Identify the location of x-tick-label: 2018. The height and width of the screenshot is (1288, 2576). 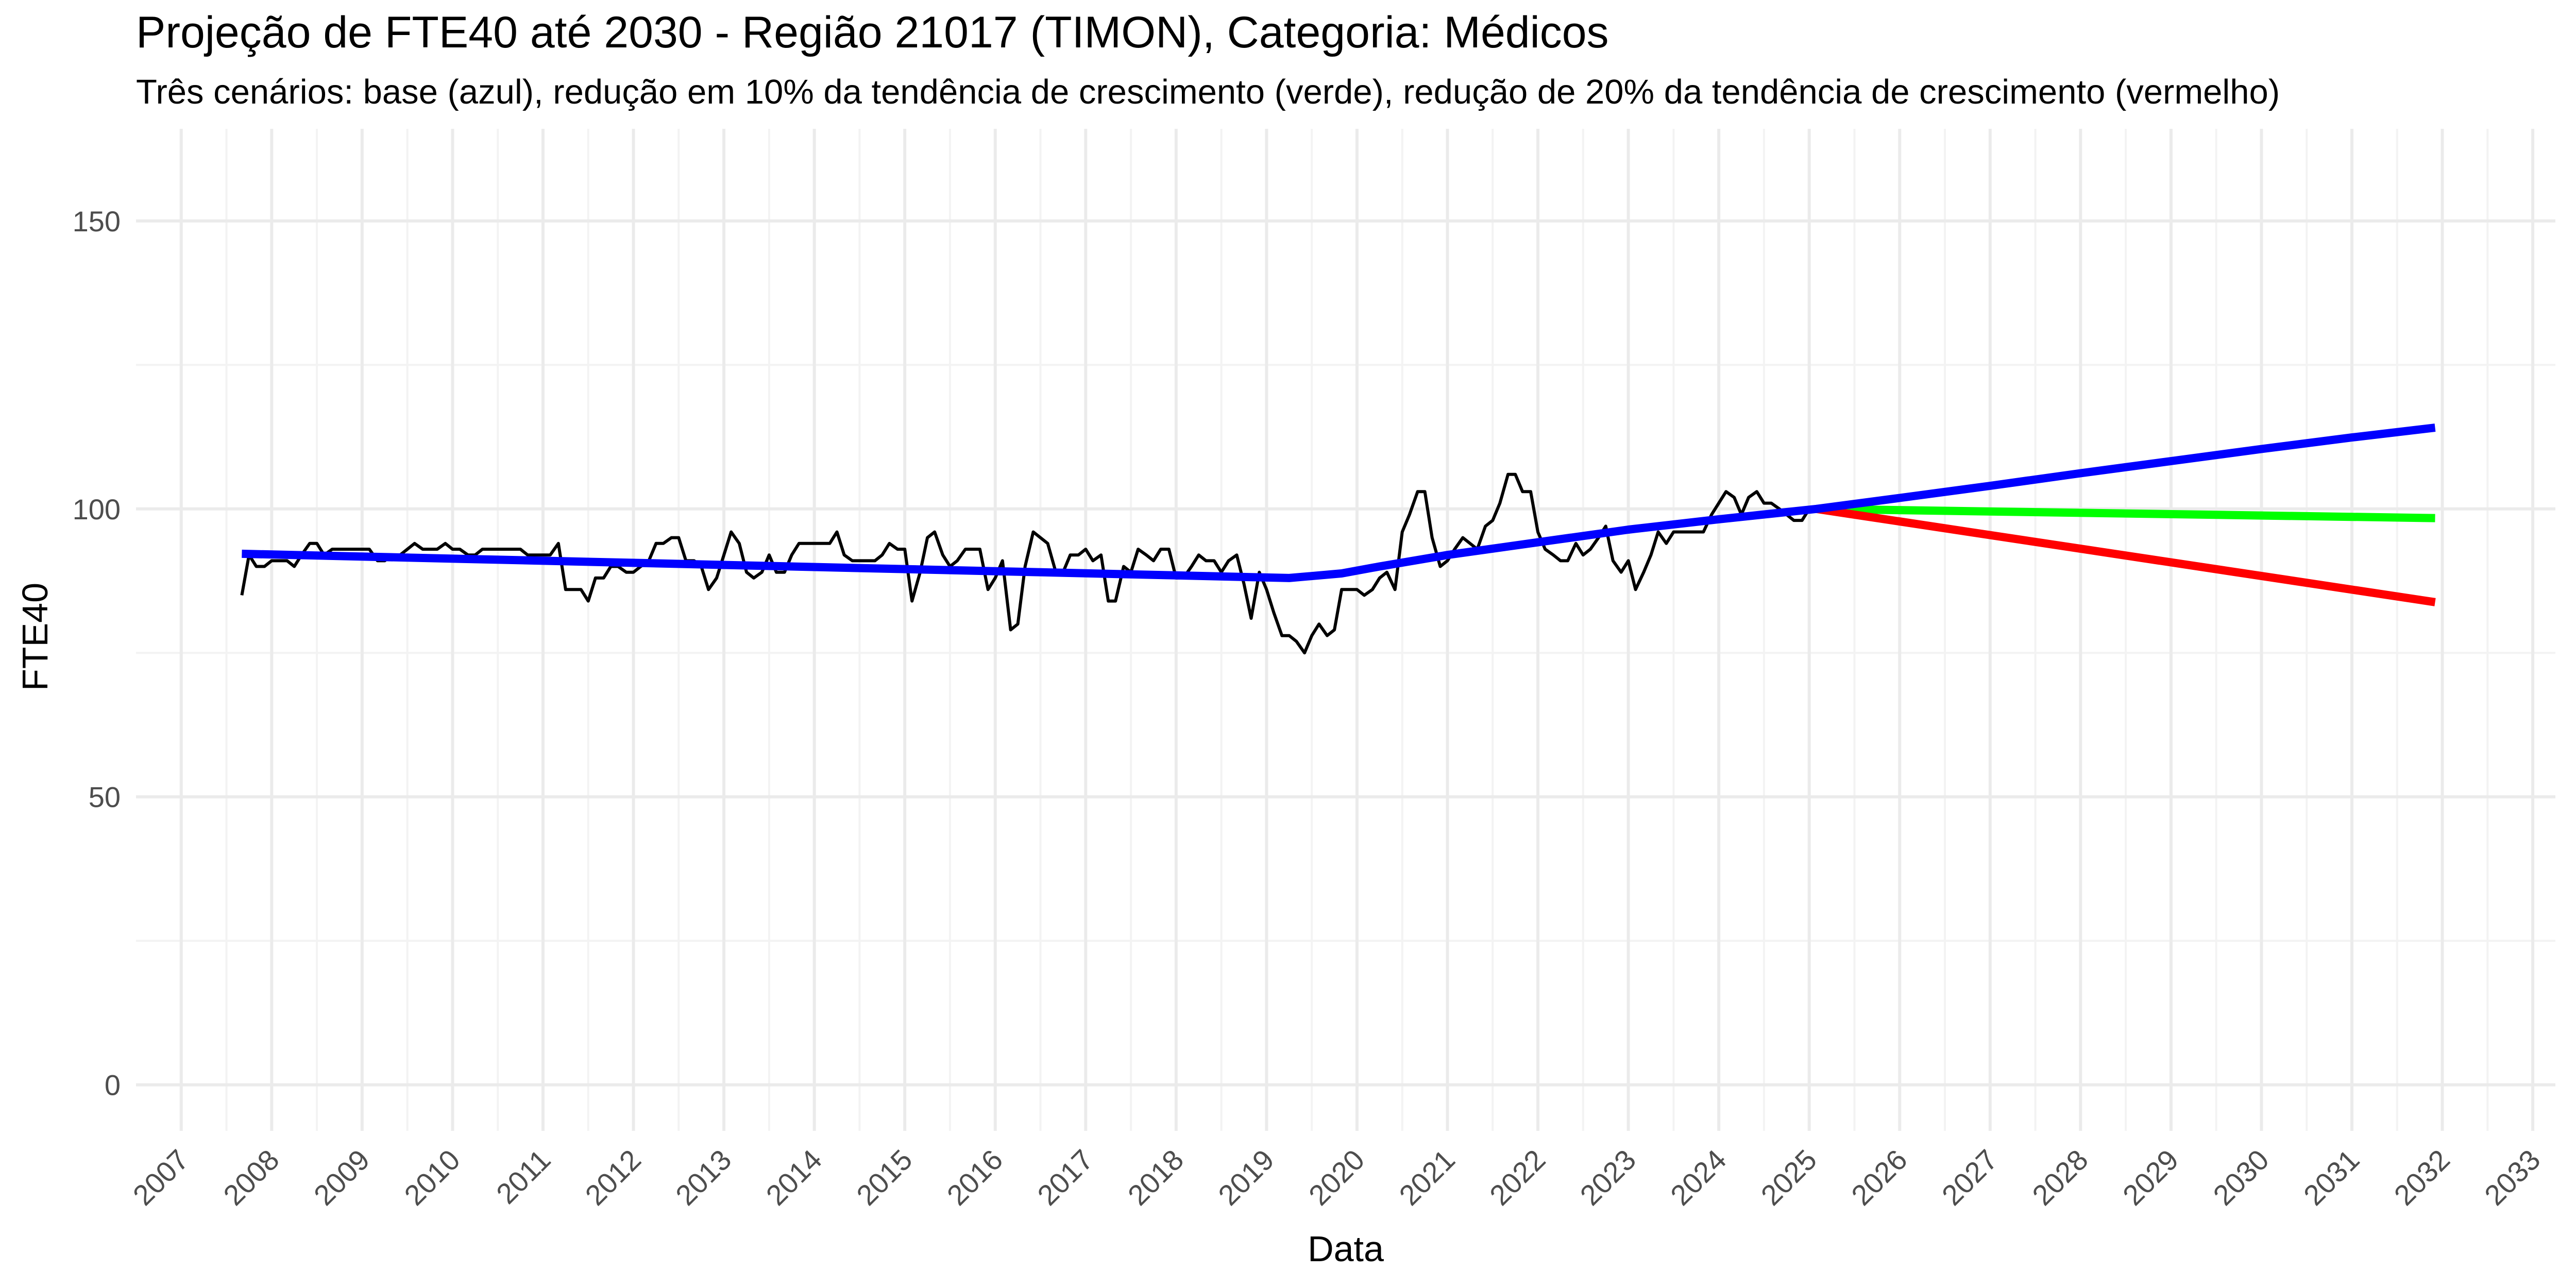
(1156, 1177).